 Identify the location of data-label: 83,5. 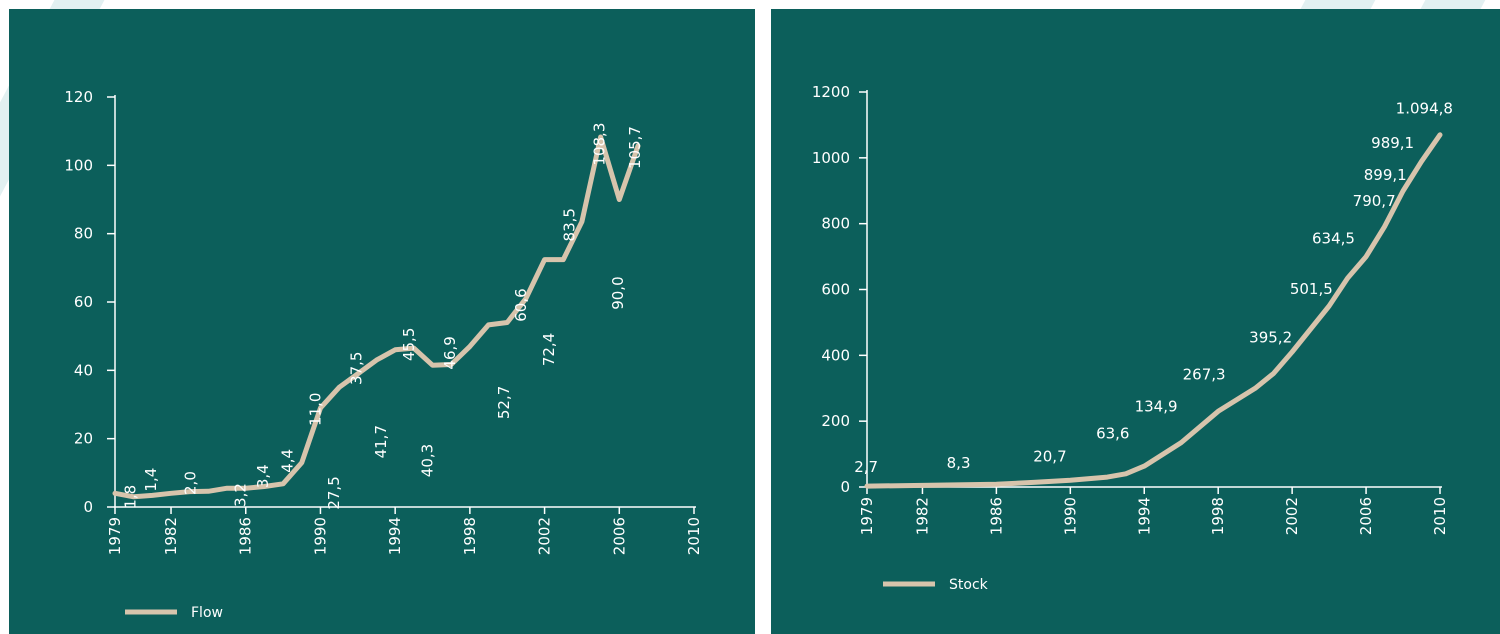
(569, 224).